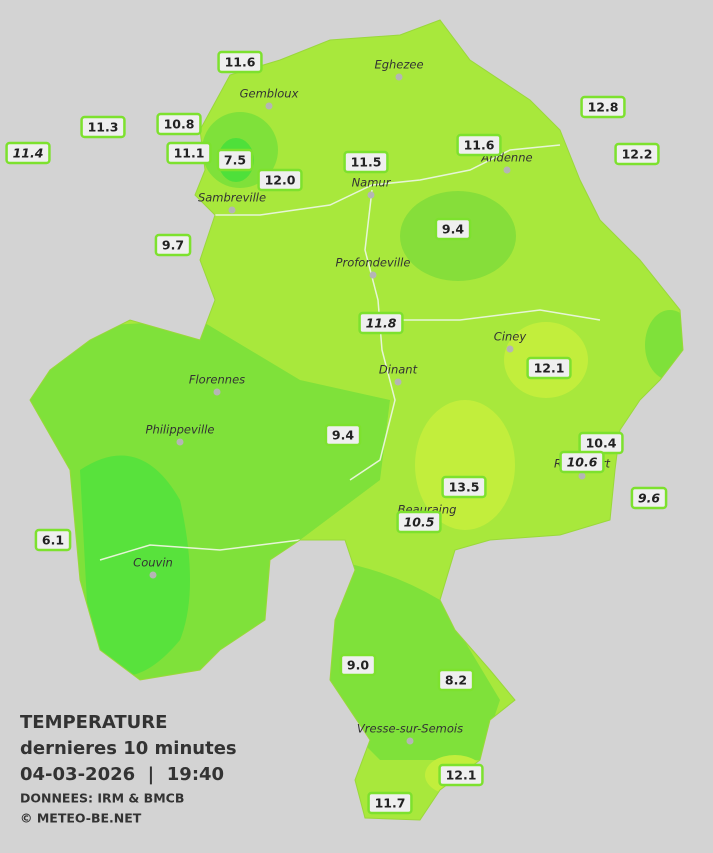 The height and width of the screenshot is (853, 713). I want to click on station-value: 12.8, so click(603, 107).